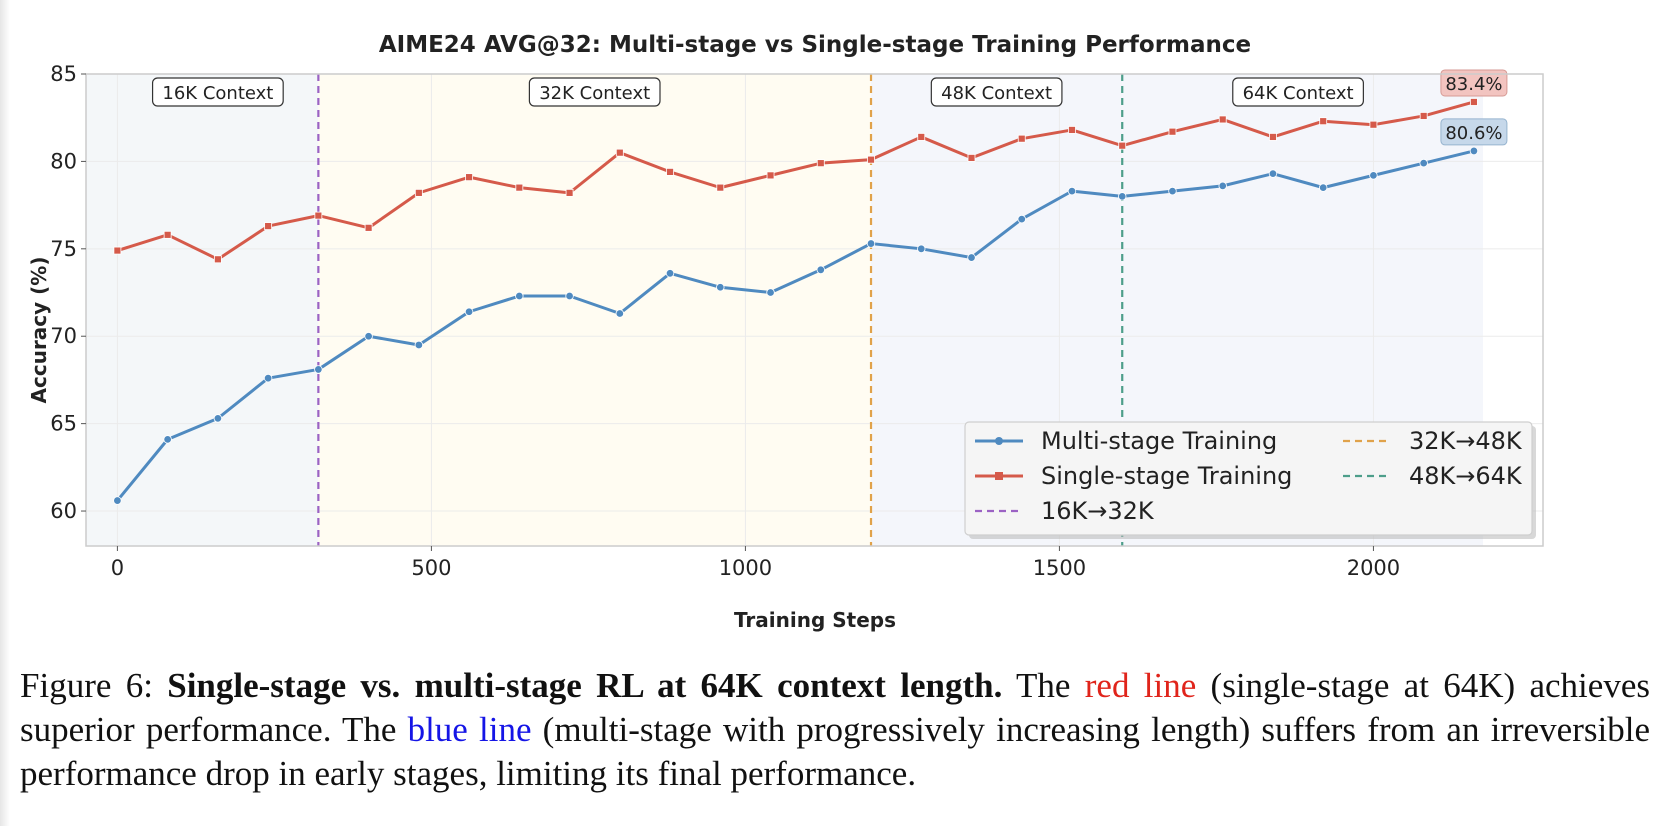  Describe the element at coordinates (1466, 441) in the screenshot. I see `legend-label: 32K→48K` at that location.